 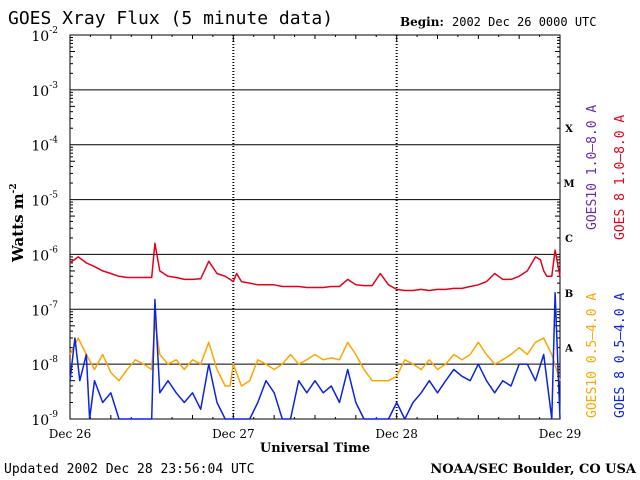 I want to click on y-tick-label: 10⁻², so click(x=44, y=35).